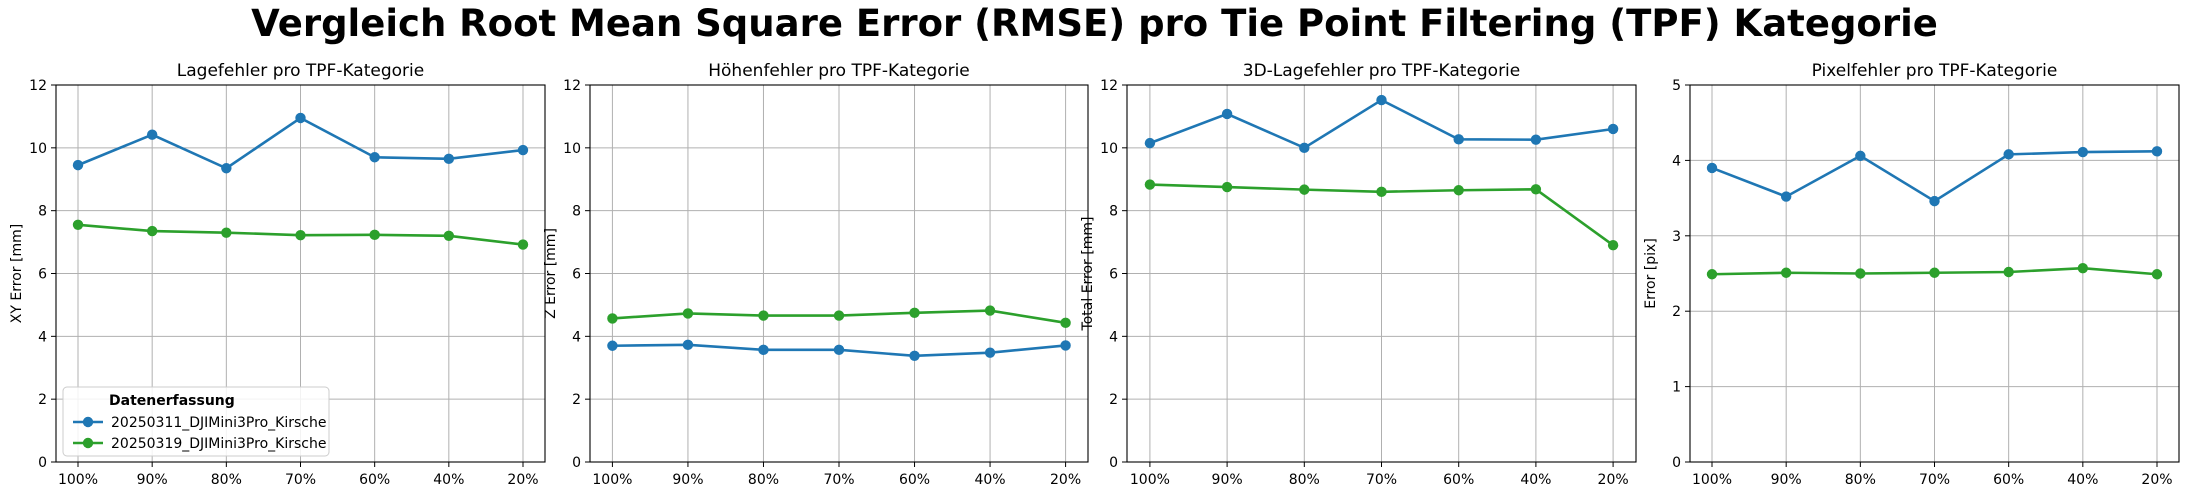 The height and width of the screenshot is (495, 2189). Describe the element at coordinates (1935, 71) in the screenshot. I see `panel-title: Pixelfehler pro TPF-Kategorie` at that location.